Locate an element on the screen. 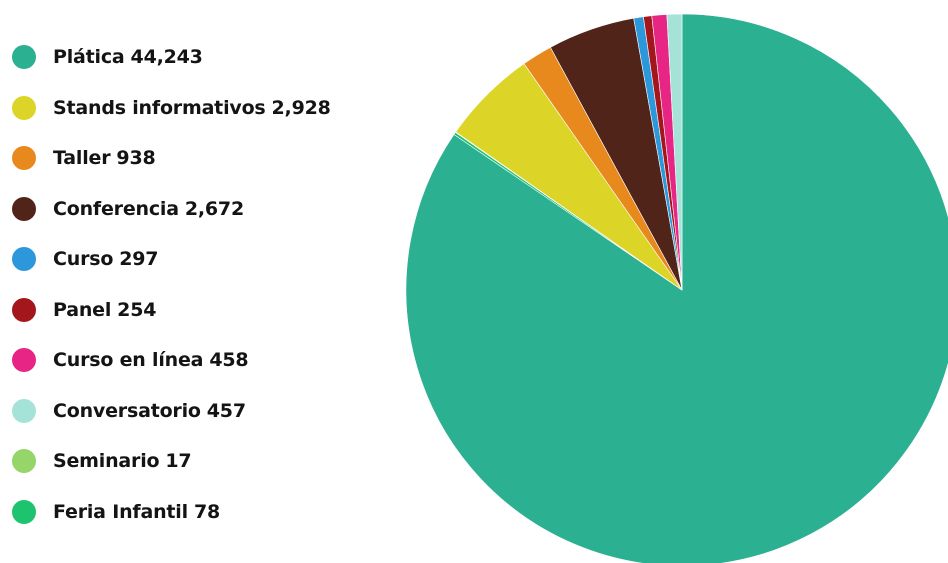  legend-value: 17 is located at coordinates (178, 461).